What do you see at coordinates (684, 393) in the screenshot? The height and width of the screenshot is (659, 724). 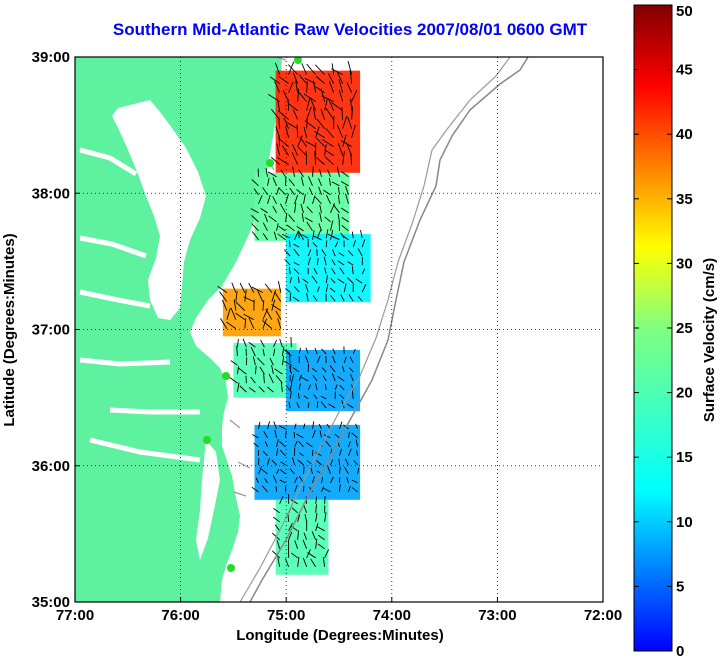 I see `colorbar-tick-label: 20` at bounding box center [684, 393].